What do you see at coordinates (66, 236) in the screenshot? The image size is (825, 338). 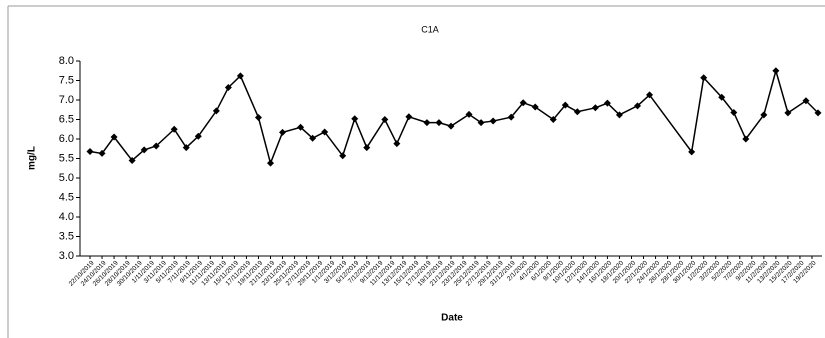 I see `y-tick-label: 3.5` at bounding box center [66, 236].